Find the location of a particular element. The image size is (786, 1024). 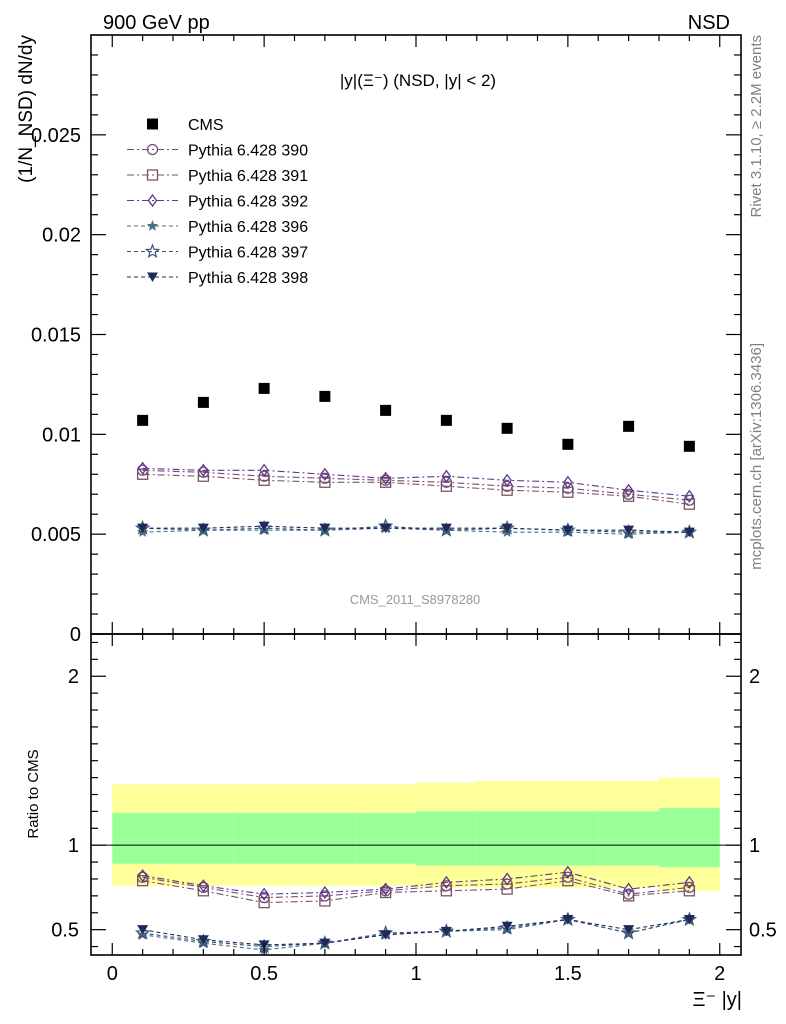

y-tick-label-ratio-left: 0.5 is located at coordinates (65, 931).